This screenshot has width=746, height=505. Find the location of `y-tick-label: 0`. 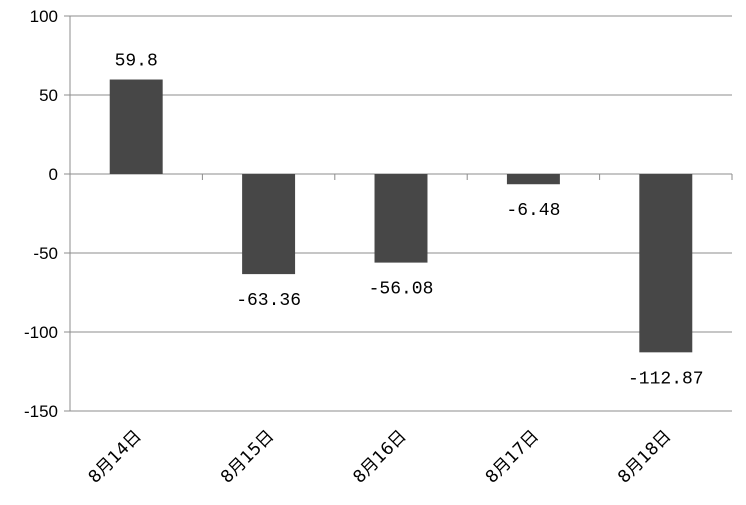

y-tick-label: 0 is located at coordinates (53, 174).